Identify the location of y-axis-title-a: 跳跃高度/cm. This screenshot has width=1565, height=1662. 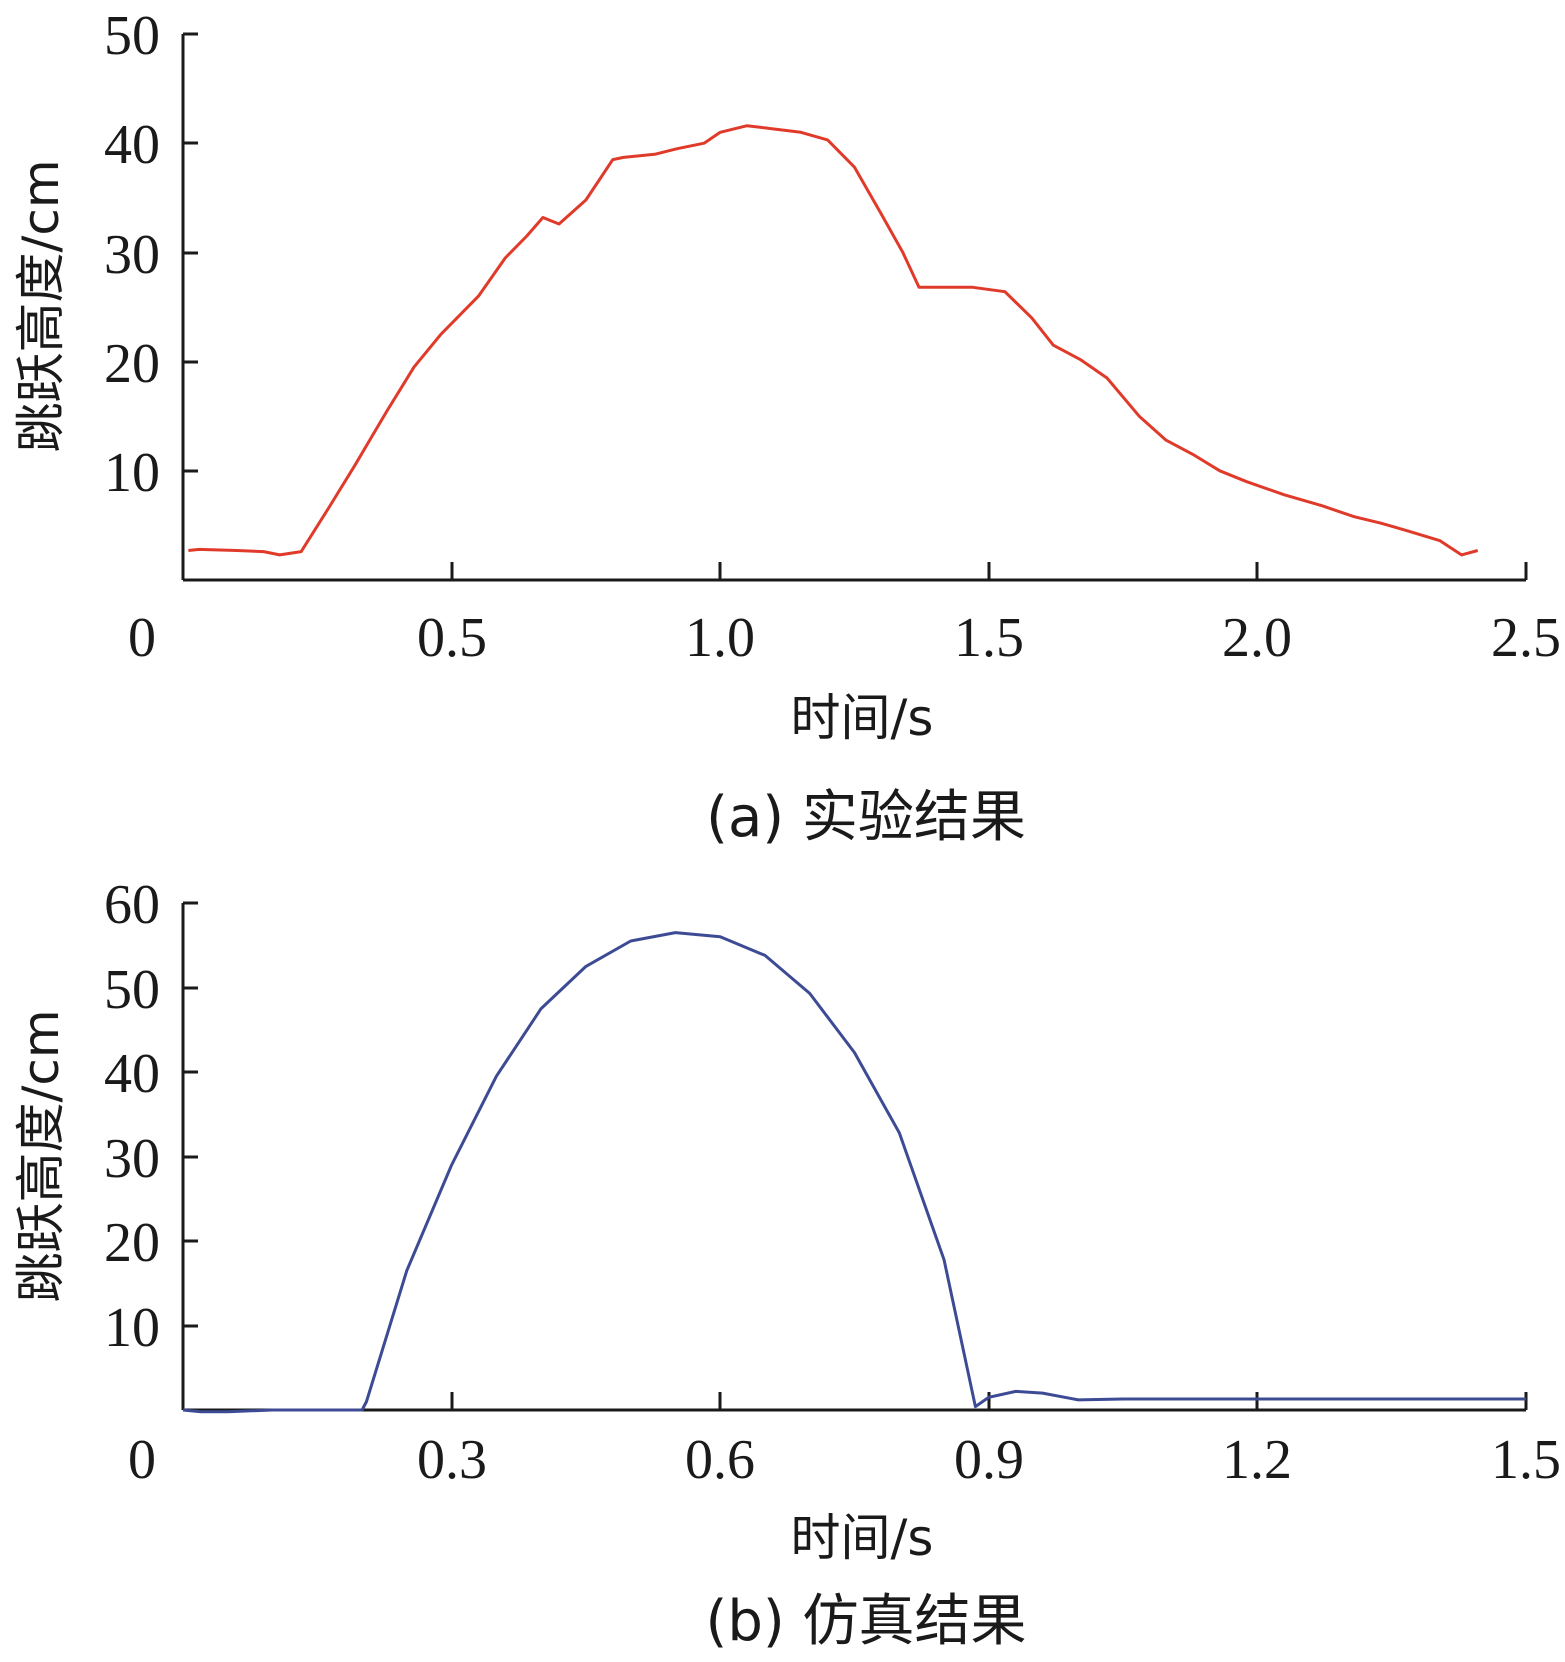
(41, 305).